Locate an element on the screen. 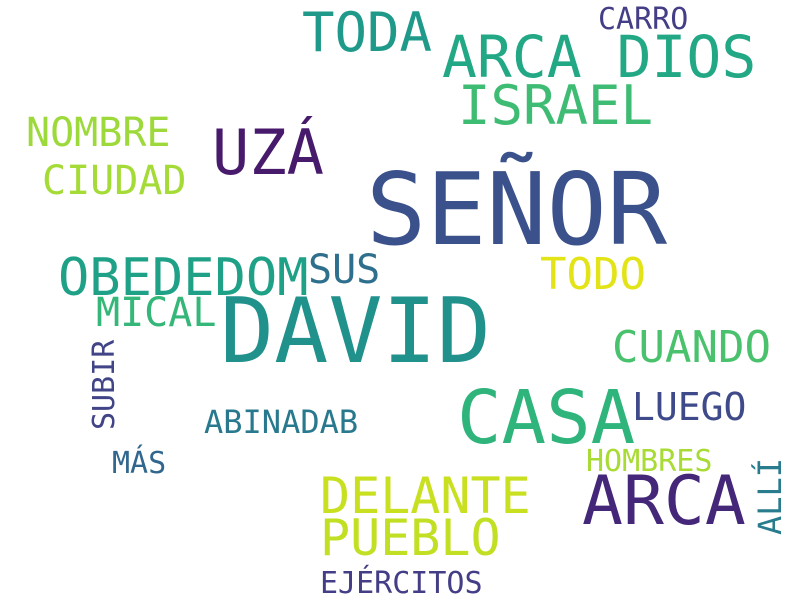 The image size is (800, 600). word-casa: CASA is located at coordinates (546, 418).